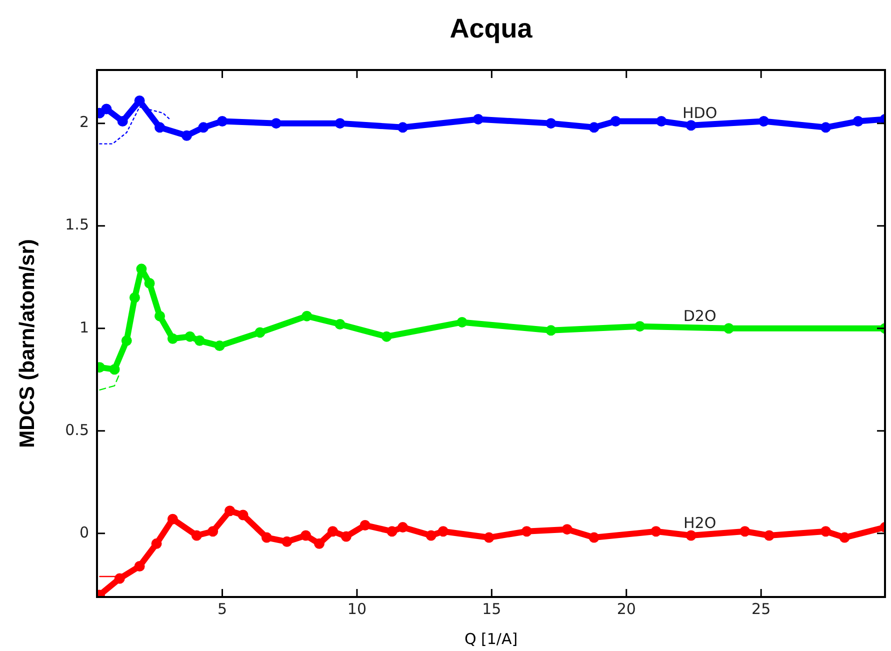  What do you see at coordinates (492, 609) in the screenshot?
I see `x-tick-label: 15` at bounding box center [492, 609].